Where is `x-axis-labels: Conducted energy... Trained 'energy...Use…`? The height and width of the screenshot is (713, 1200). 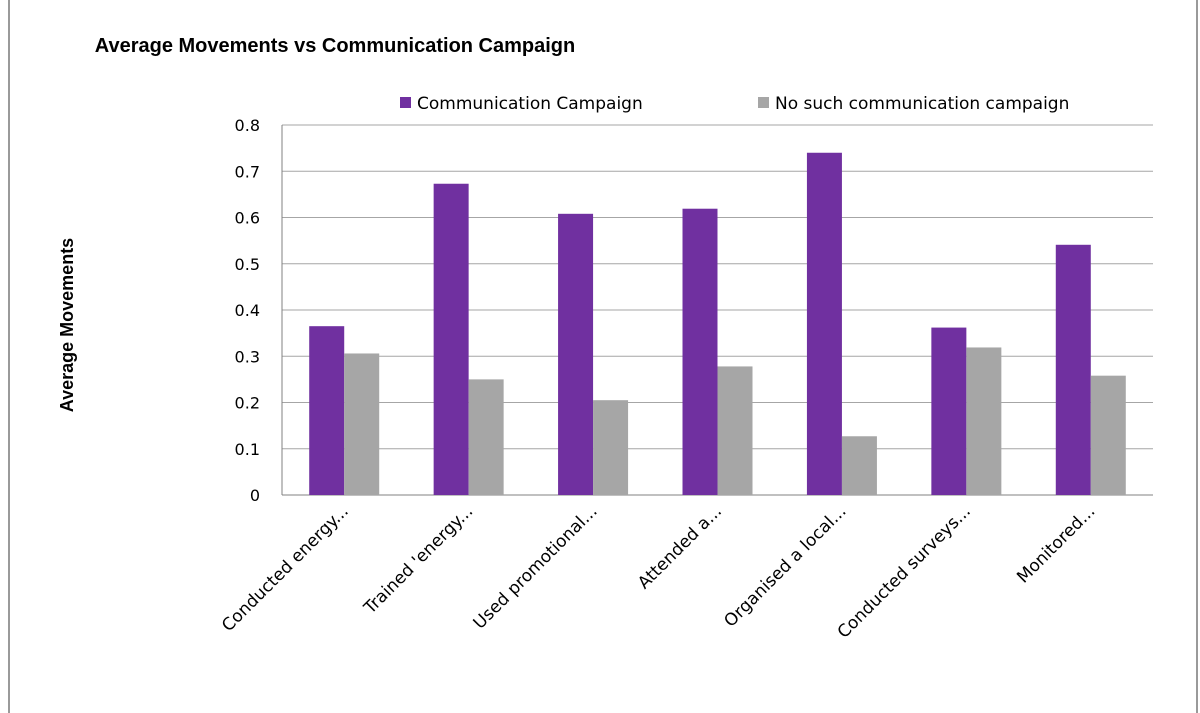
x-axis-labels: Conducted energy... Trained 'energy...Use… is located at coordinates (658, 571).